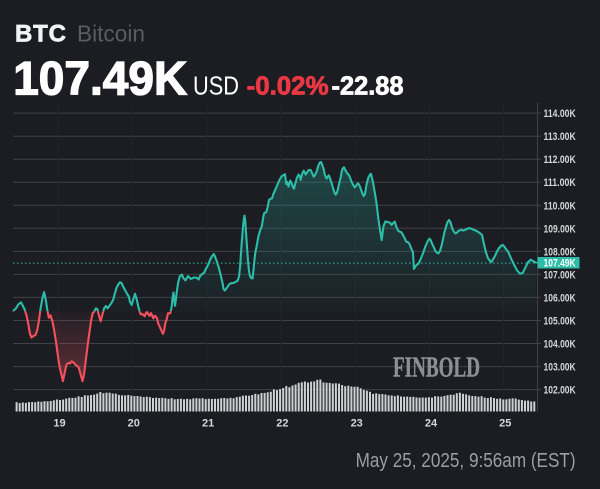 The height and width of the screenshot is (489, 600). What do you see at coordinates (560, 229) in the screenshot?
I see `svg-text: 109.00K` at bounding box center [560, 229].